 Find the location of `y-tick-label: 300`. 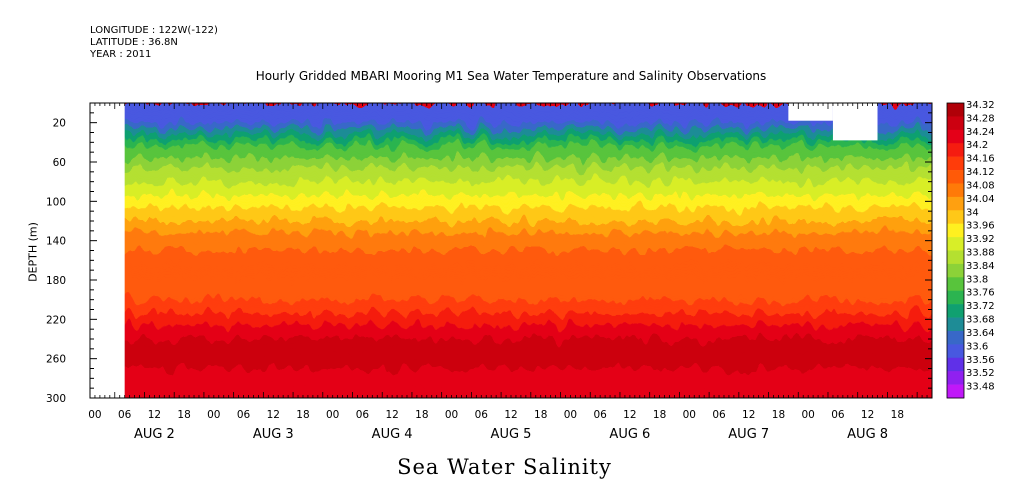

y-tick-label: 300 is located at coordinates (56, 399).